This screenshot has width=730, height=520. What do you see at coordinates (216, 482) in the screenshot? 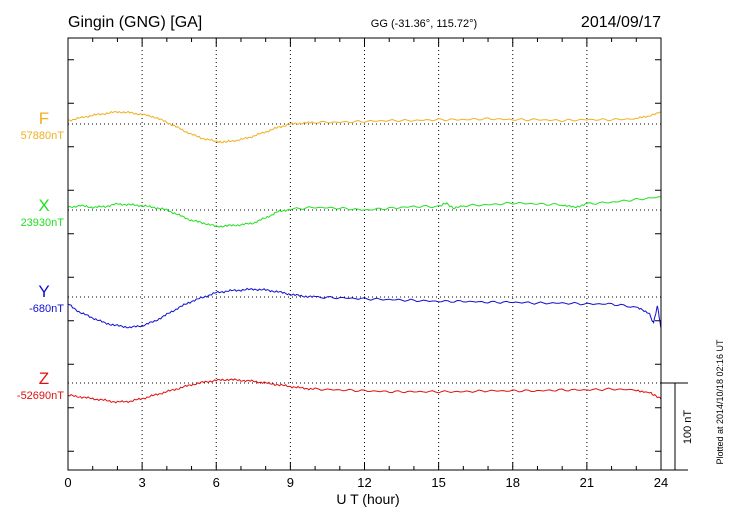
I see `x-tick-label: 6` at bounding box center [216, 482].